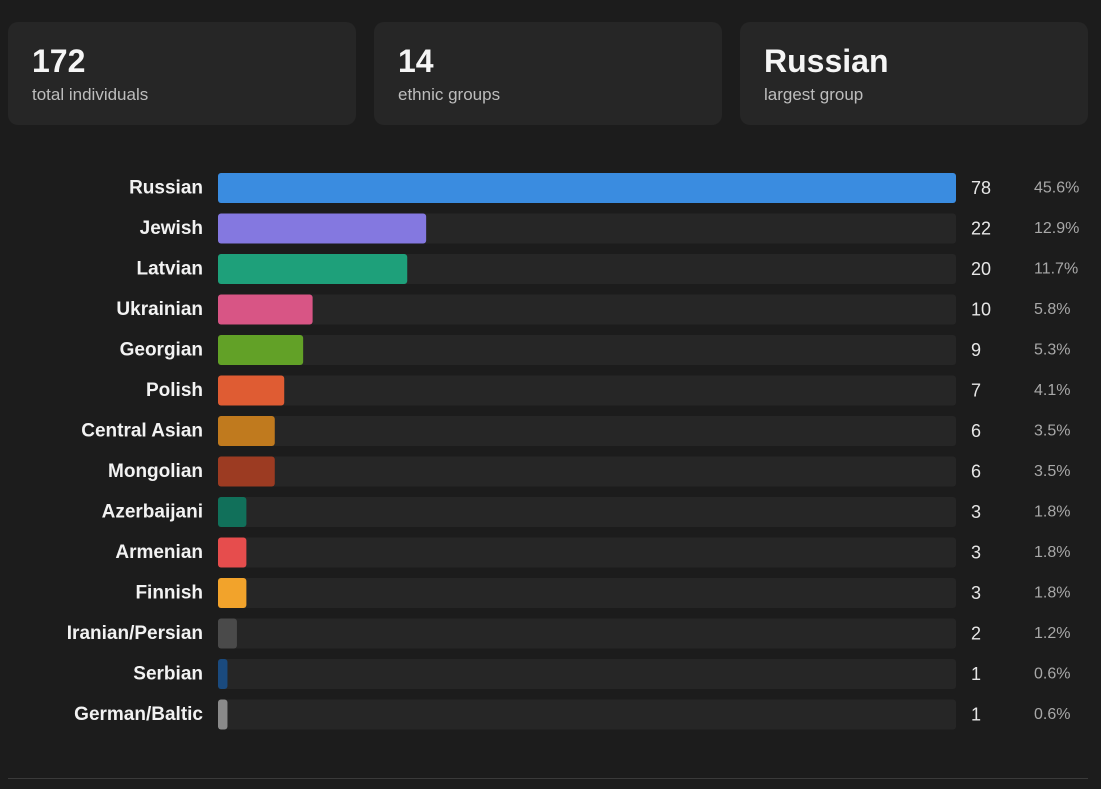 Image resolution: width=1101 pixels, height=789 pixels. What do you see at coordinates (159, 309) in the screenshot?
I see `category-label: Ukrainian` at bounding box center [159, 309].